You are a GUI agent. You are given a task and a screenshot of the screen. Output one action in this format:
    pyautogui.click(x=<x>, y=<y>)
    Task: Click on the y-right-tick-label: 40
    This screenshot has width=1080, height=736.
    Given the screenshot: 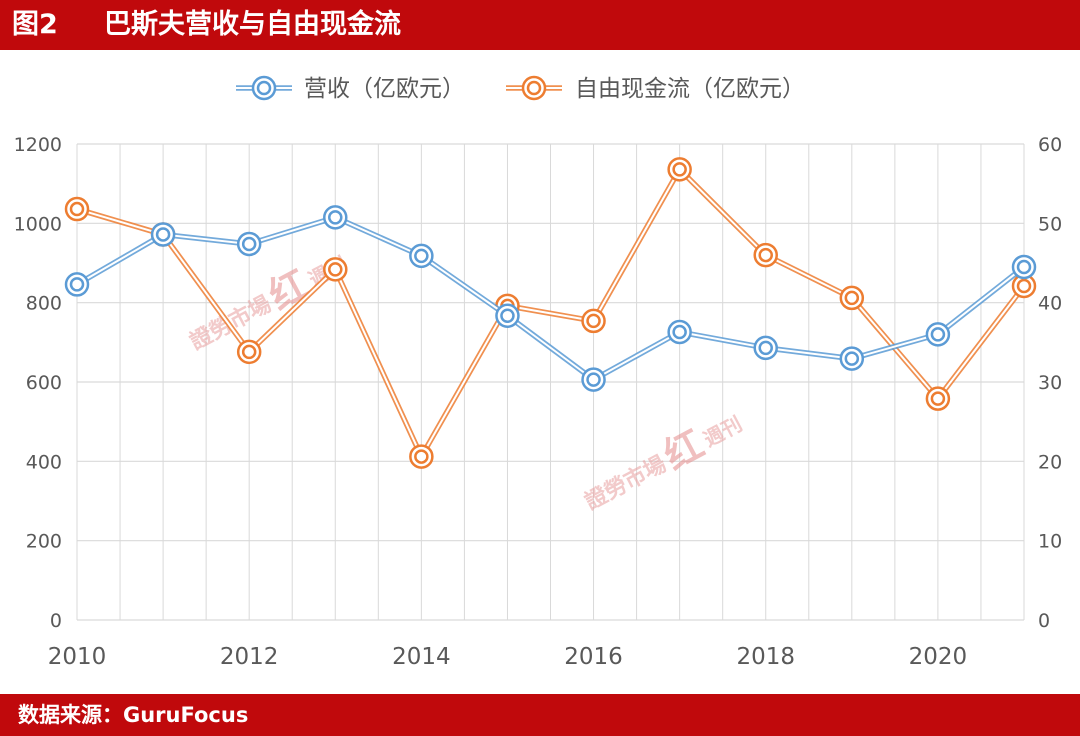 What is the action you would take?
    pyautogui.click(x=1050, y=304)
    